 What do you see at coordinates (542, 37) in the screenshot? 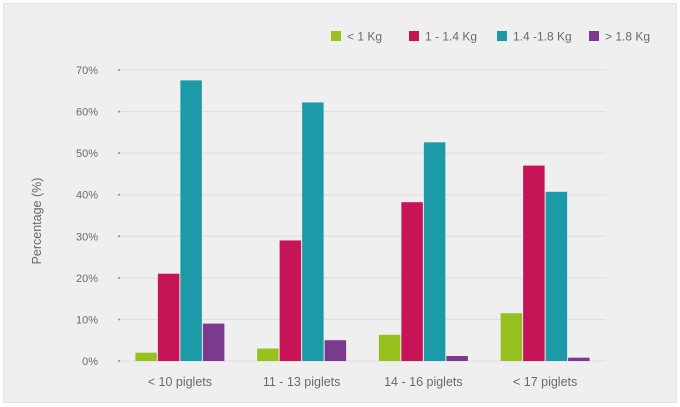
I see `legend-label: 1.4 -1.8 Kg` at bounding box center [542, 37].